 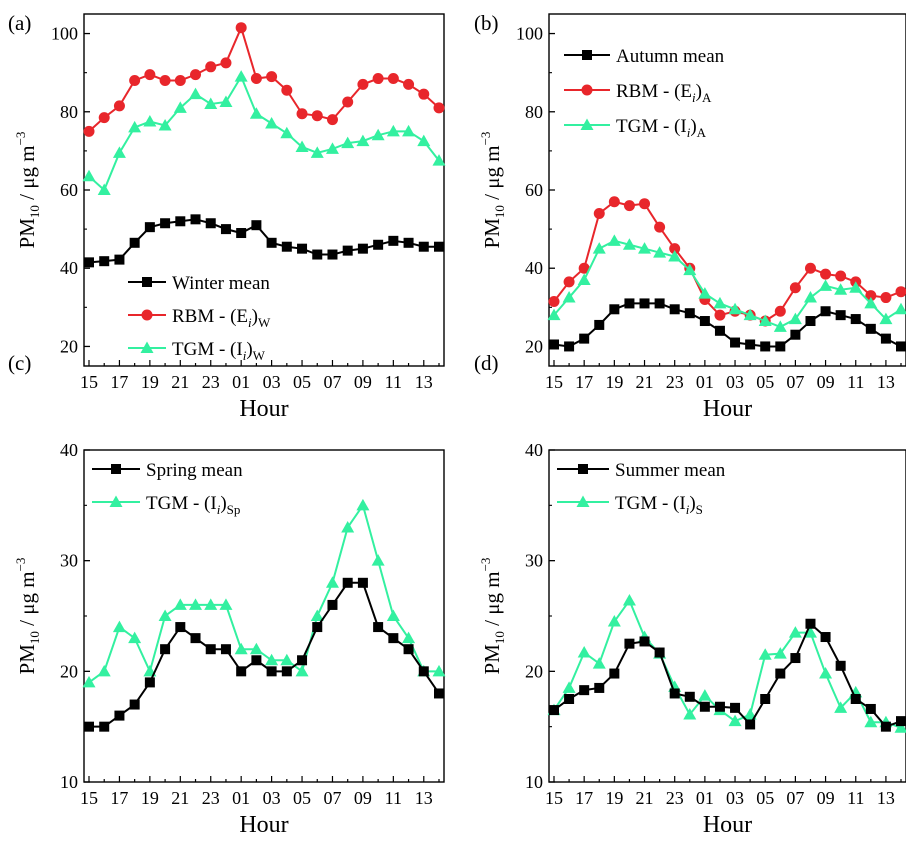 What do you see at coordinates (661, 128) in the screenshot?
I see `legend-entry: TGM - (Ii)A` at bounding box center [661, 128].